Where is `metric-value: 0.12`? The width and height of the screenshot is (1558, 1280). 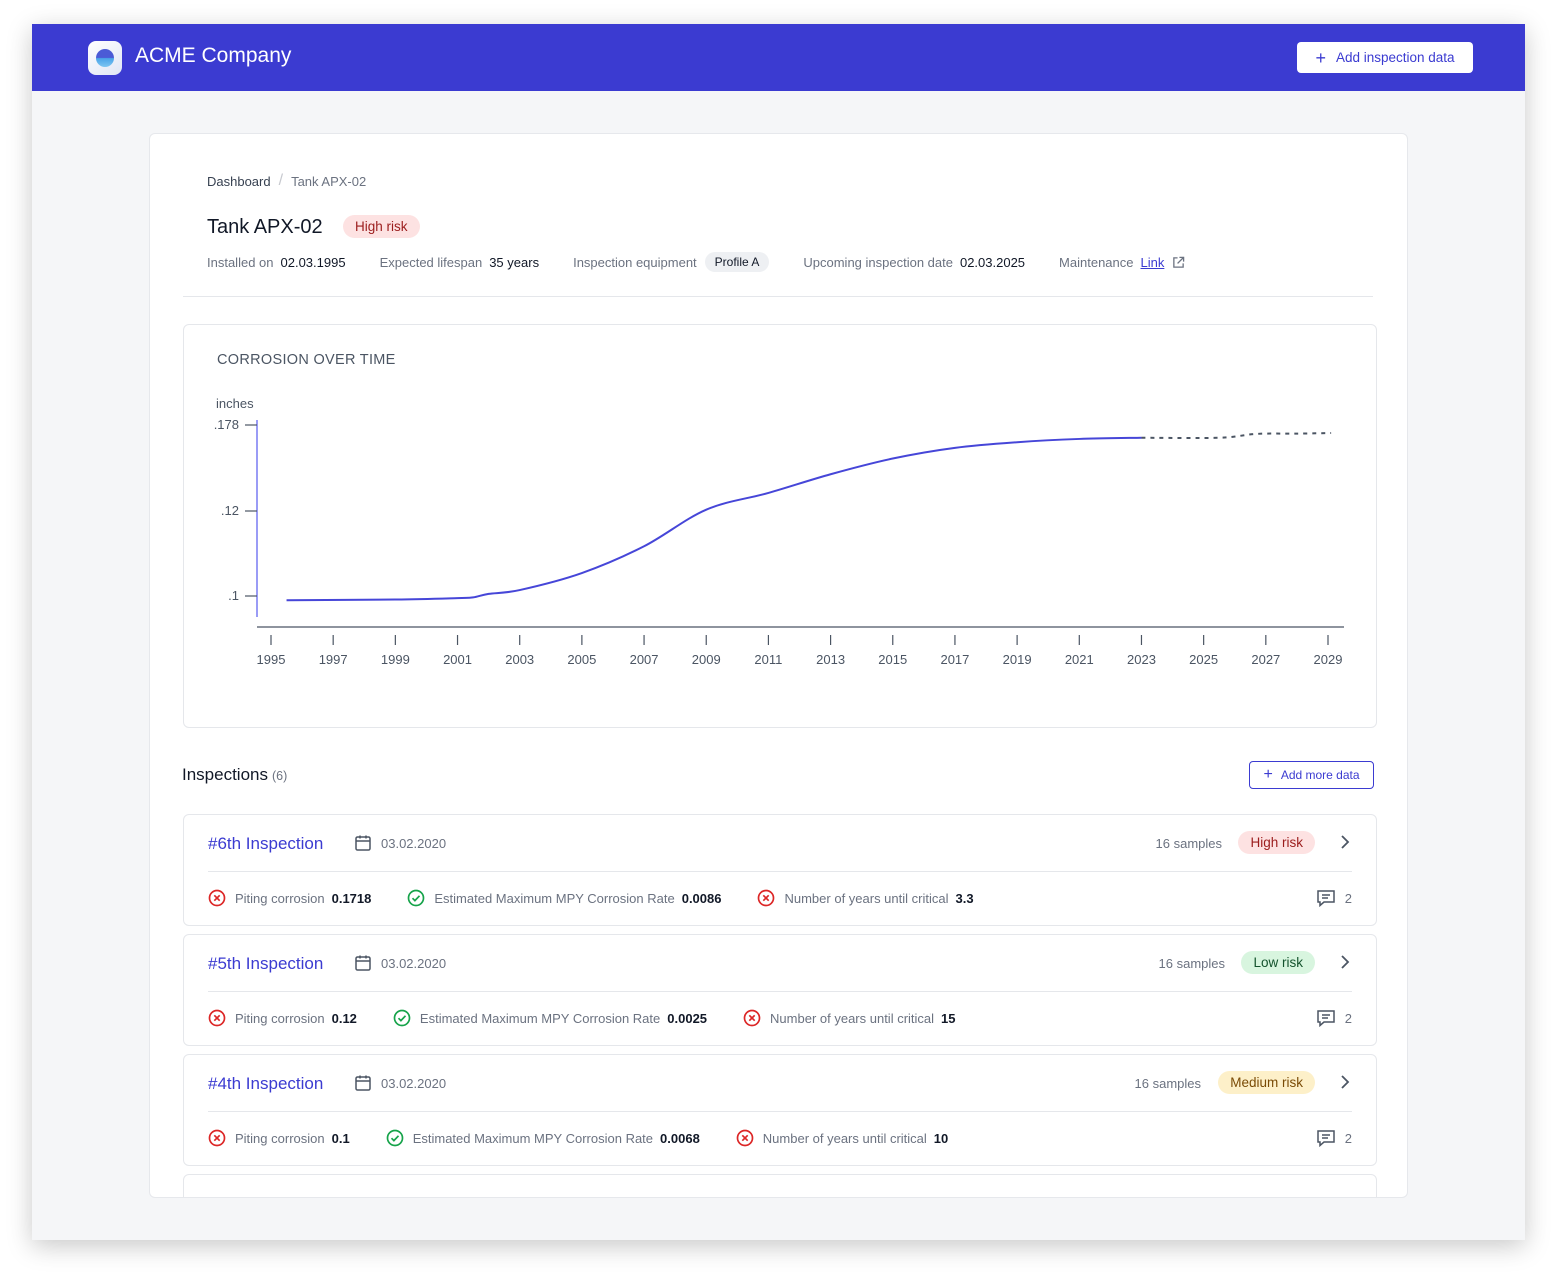
metric-value: 0.12 is located at coordinates (344, 1018).